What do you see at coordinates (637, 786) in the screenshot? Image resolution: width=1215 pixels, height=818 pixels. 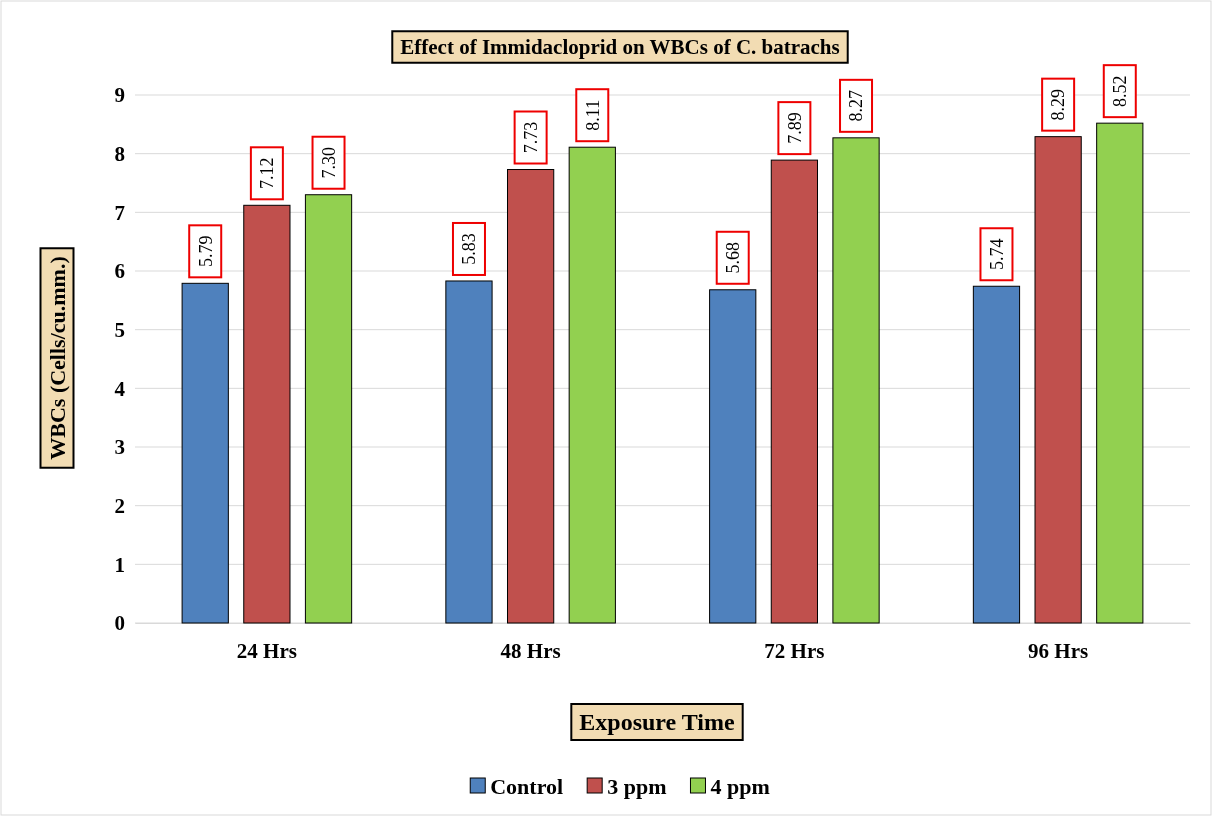 I see `legend-label: 3 ppm` at bounding box center [637, 786].